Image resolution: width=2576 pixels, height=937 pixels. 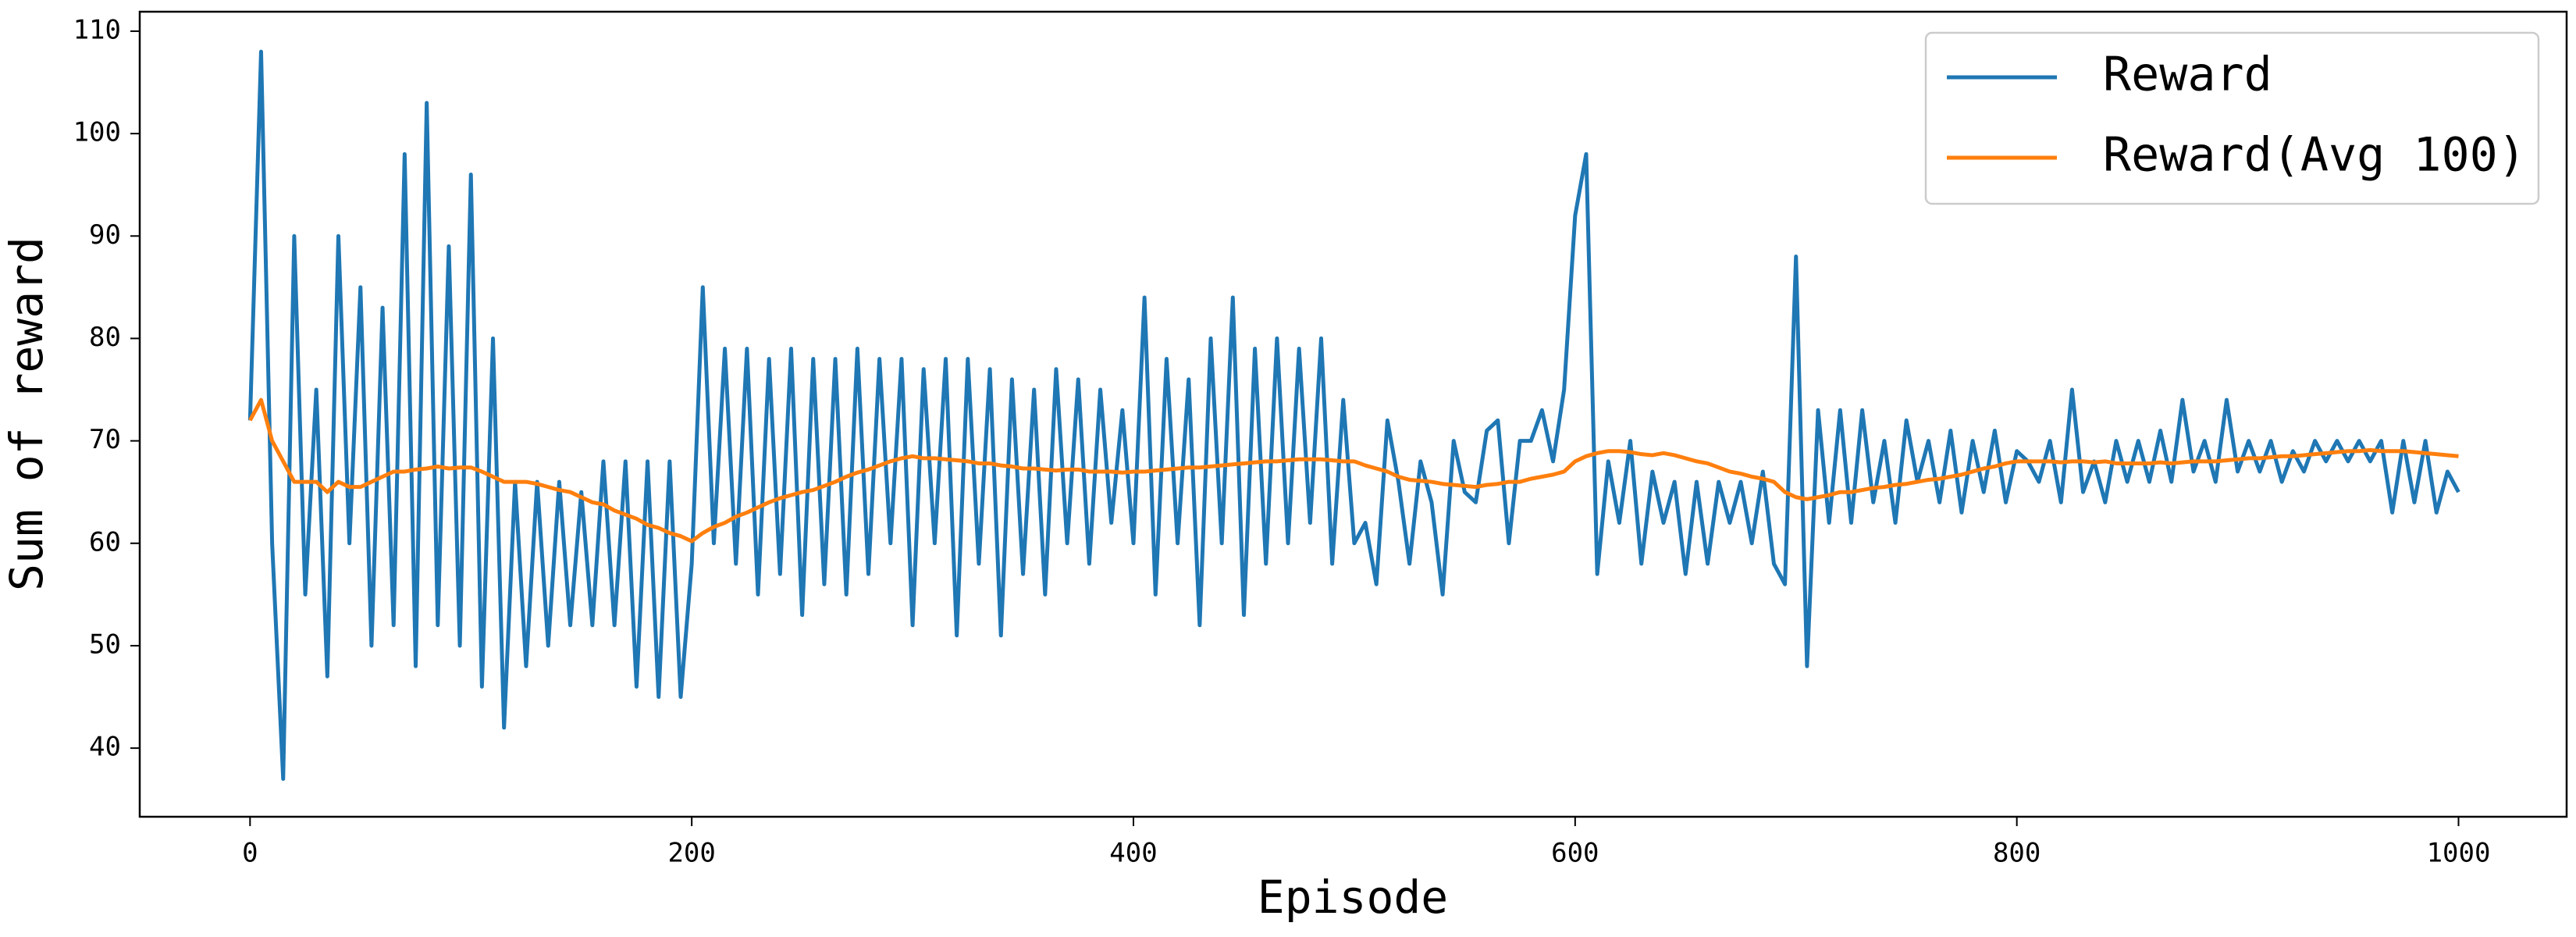 I want to click on x-tick-label: 600, so click(x=1575, y=853).